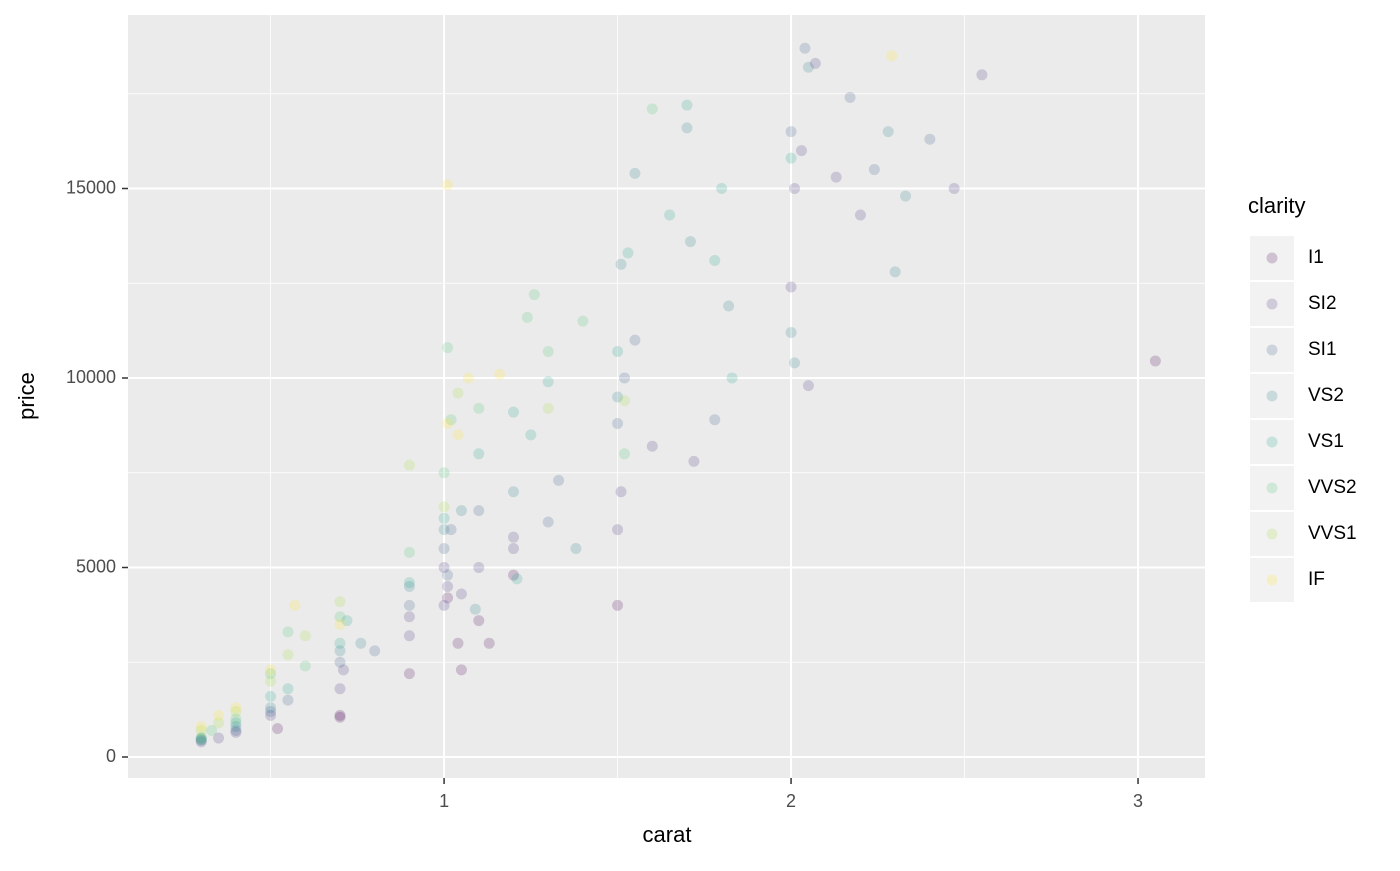 The image size is (1400, 871). Describe the element at coordinates (444, 801) in the screenshot. I see `x-tick-label: 1` at that location.